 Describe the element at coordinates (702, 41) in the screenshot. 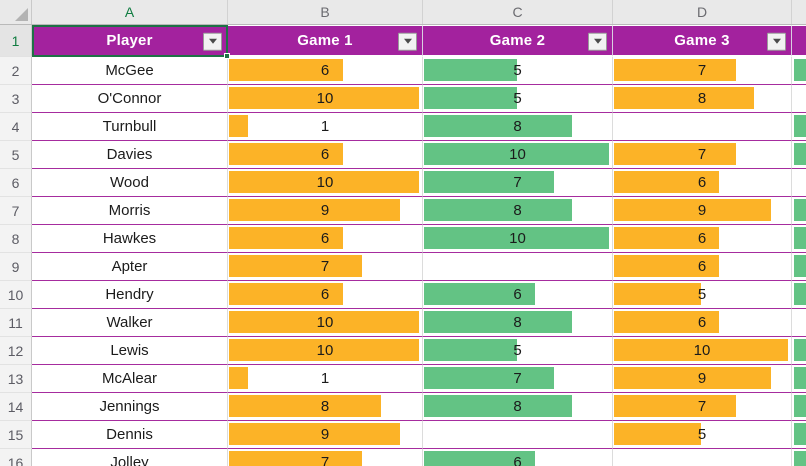

I see `header-cell-game3: Game 3` at that location.